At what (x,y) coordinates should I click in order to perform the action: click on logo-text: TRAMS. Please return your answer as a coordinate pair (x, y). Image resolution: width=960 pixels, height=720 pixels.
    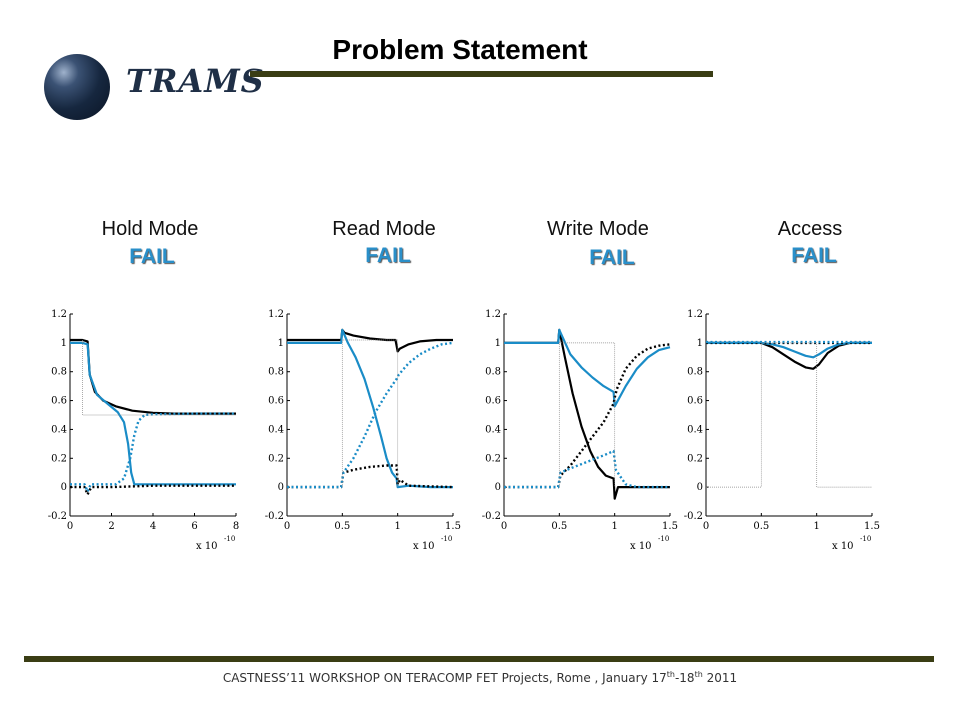
    Looking at the image, I should click on (195, 81).